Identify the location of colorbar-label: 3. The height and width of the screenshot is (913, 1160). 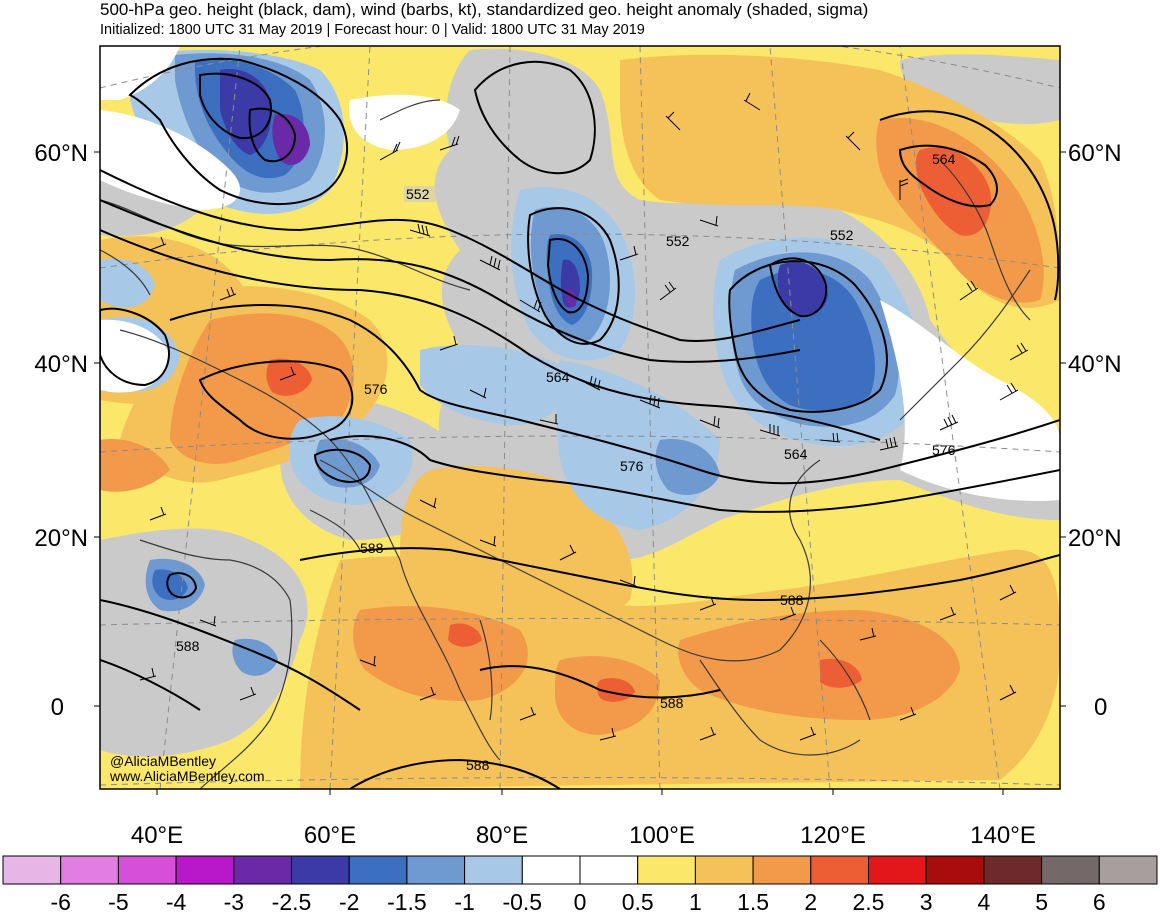
(926, 901).